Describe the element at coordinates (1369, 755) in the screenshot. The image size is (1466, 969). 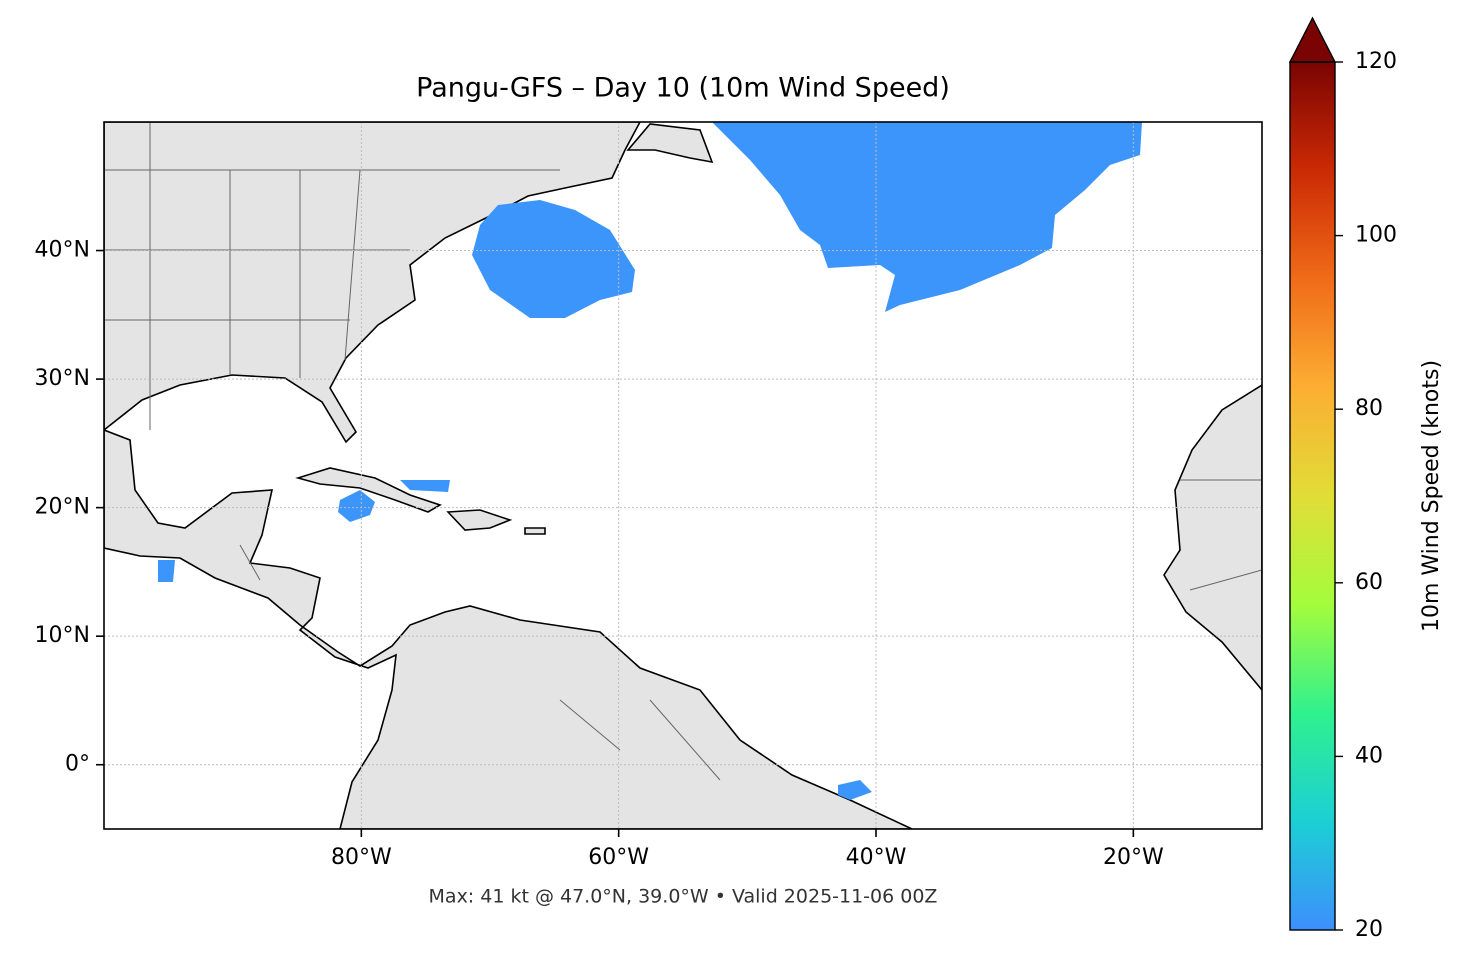
I see `colorbar-tick-label: 40` at that location.